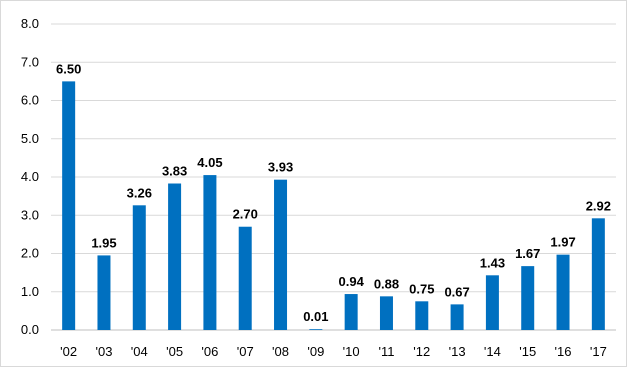 The height and width of the screenshot is (367, 627). I want to click on y-axis-ticks: 0.0 1.0 2.0 3.0 4.0 5.0 6.0 7.0 8.0, so click(30, 176).